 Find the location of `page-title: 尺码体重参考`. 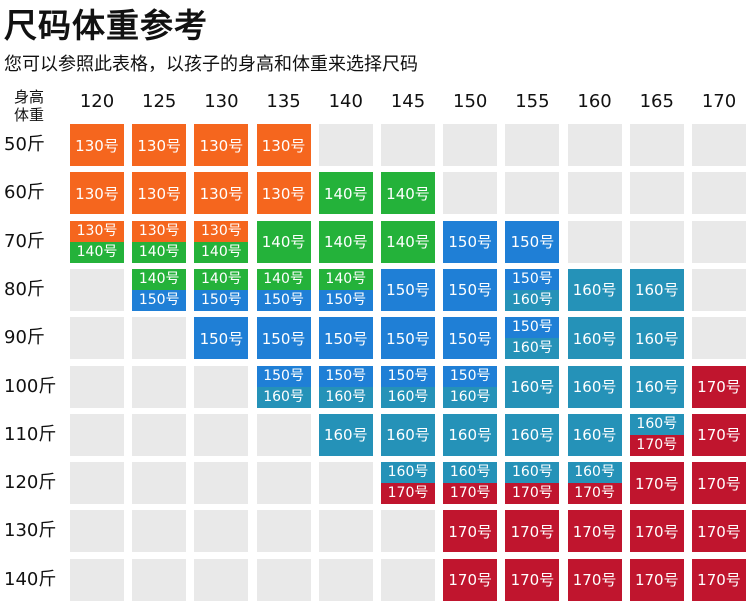

page-title: 尺码体重参考 is located at coordinates (106, 25).